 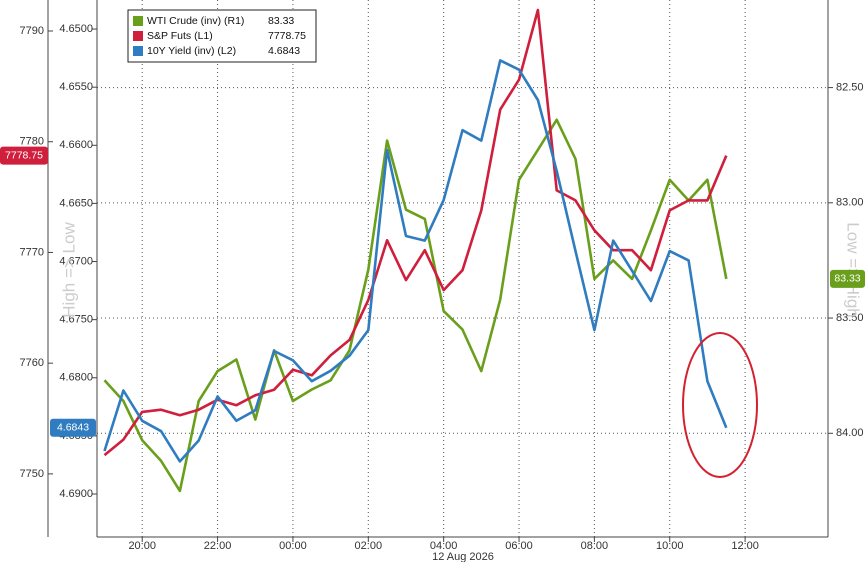 What do you see at coordinates (595, 546) in the screenshot?
I see `x-tick-label: 08:00` at bounding box center [595, 546].